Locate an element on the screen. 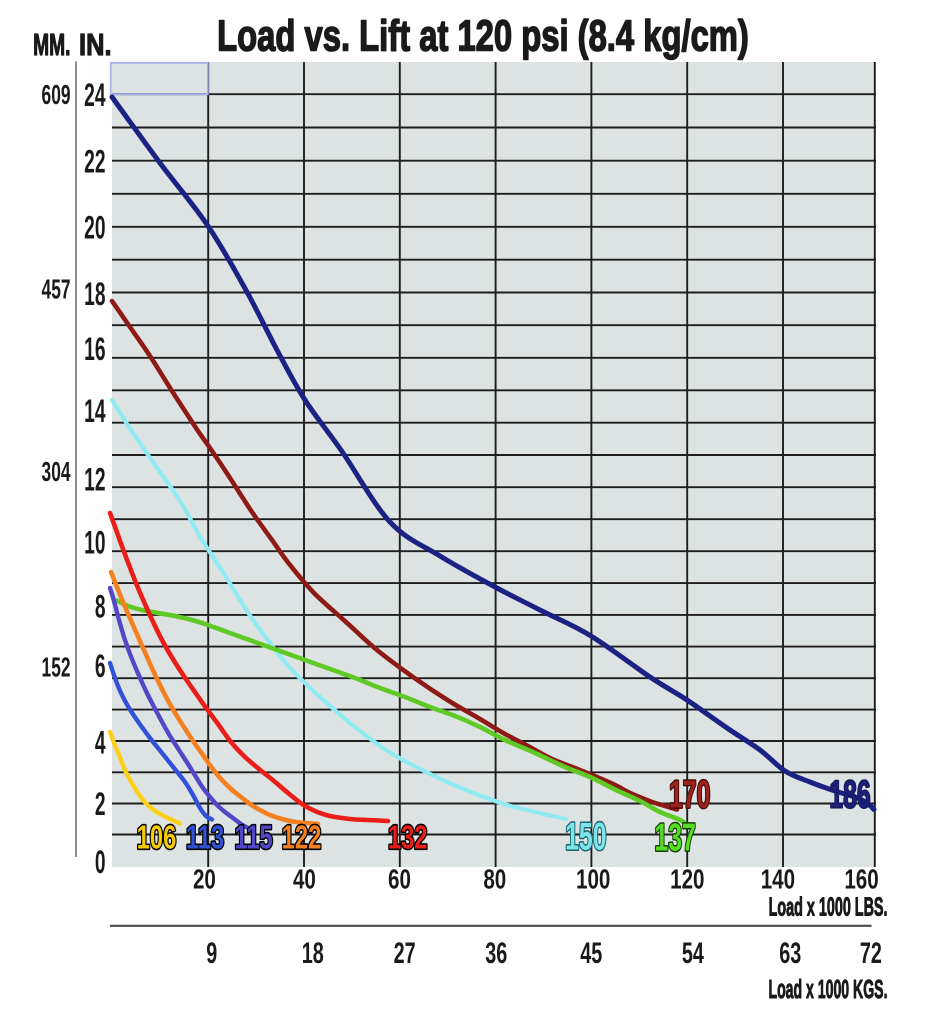 This screenshot has height=1024, width=940. svg-text: 9 is located at coordinates (211, 953).